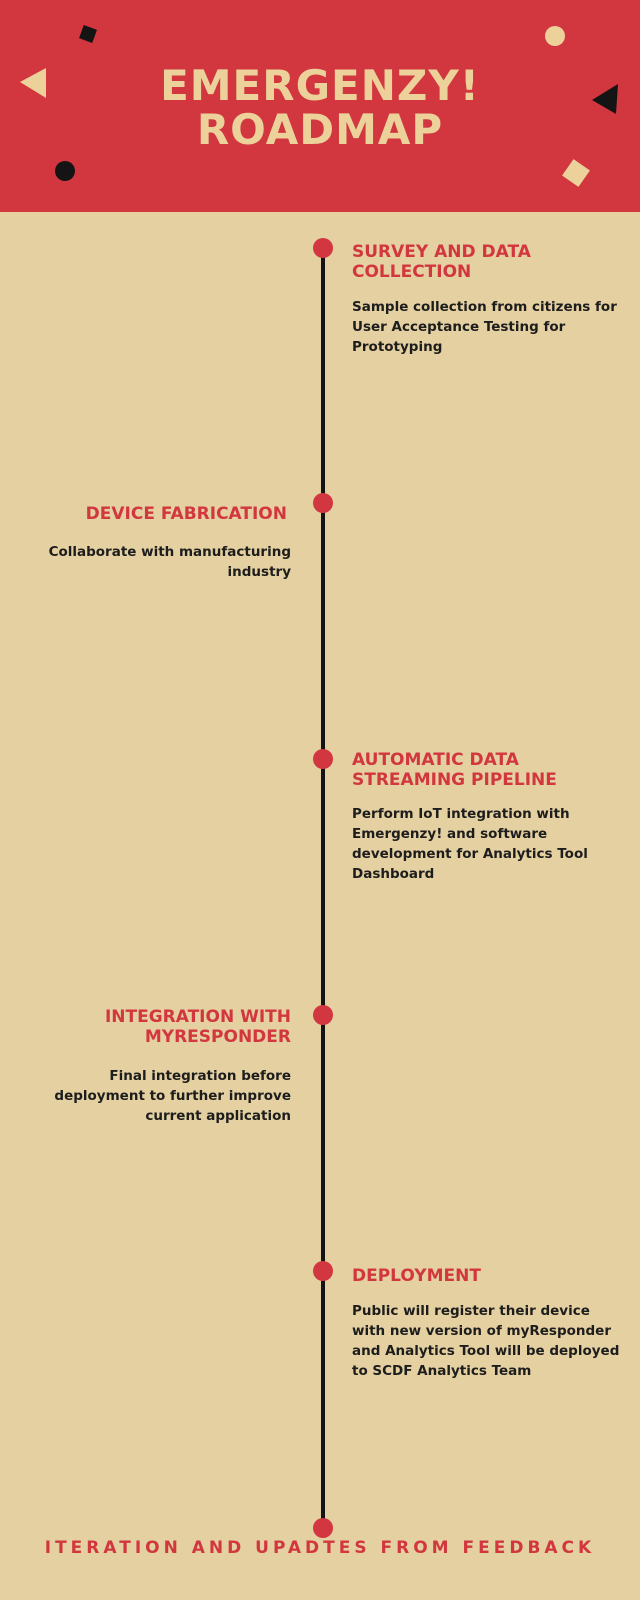 Image resolution: width=640 pixels, height=1600 pixels. I want to click on header-banner: EMERGENZY! ROADMAP, so click(320, 106).